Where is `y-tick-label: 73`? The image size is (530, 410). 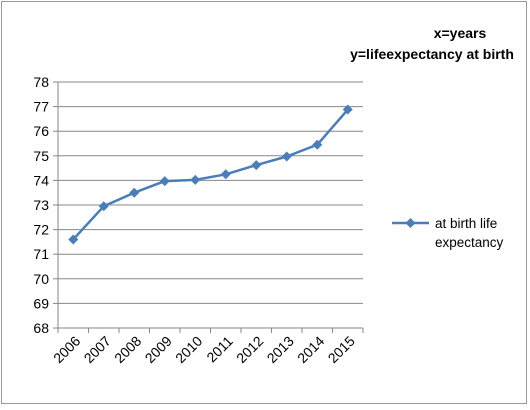
y-tick-label: 73 is located at coordinates (41, 205).